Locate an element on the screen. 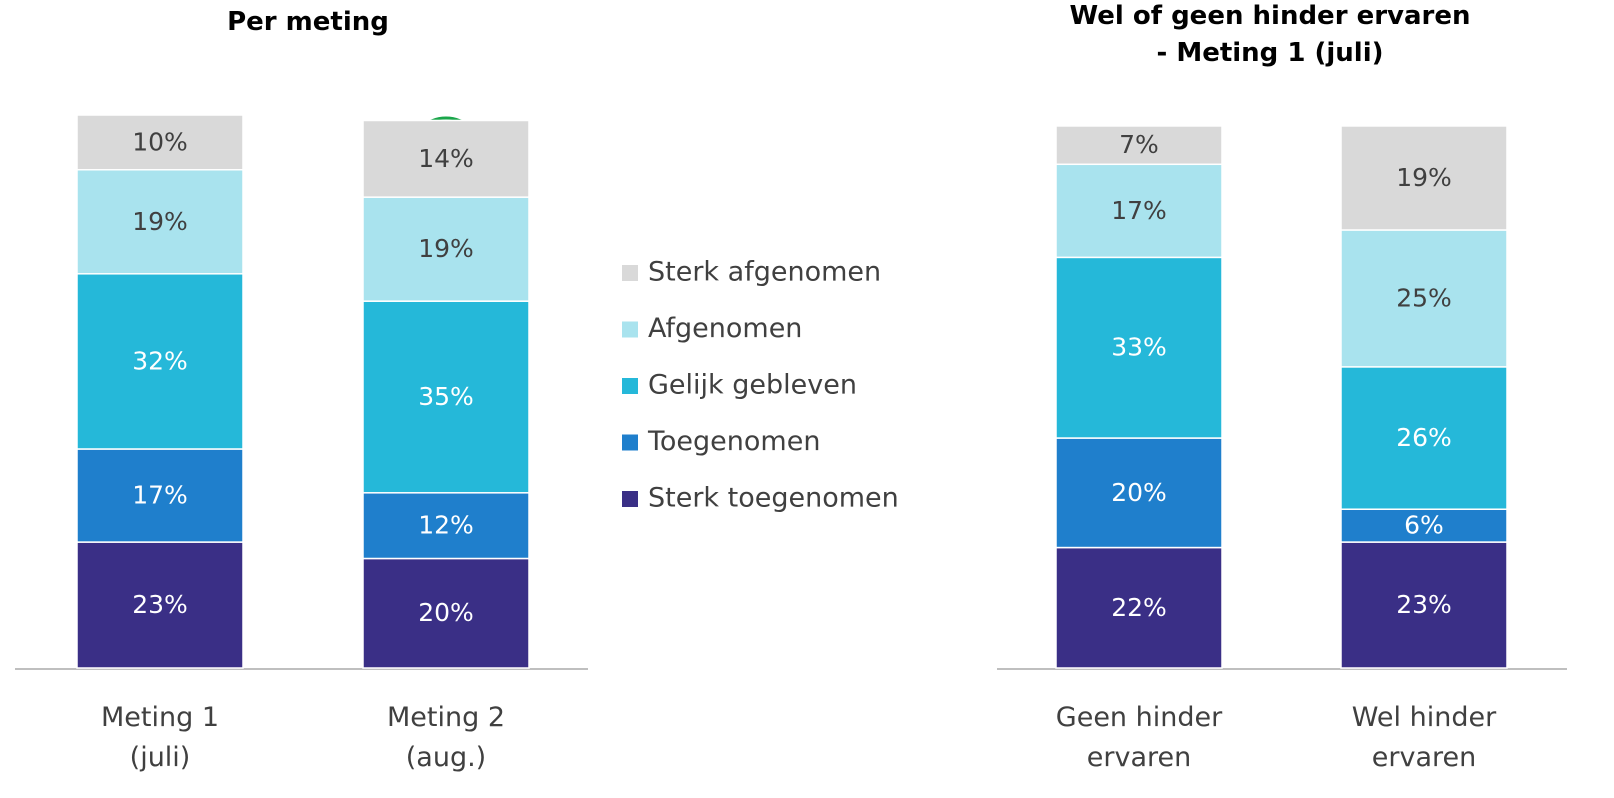 The width and height of the screenshot is (1614, 798). data-label: 14% is located at coordinates (446, 158).